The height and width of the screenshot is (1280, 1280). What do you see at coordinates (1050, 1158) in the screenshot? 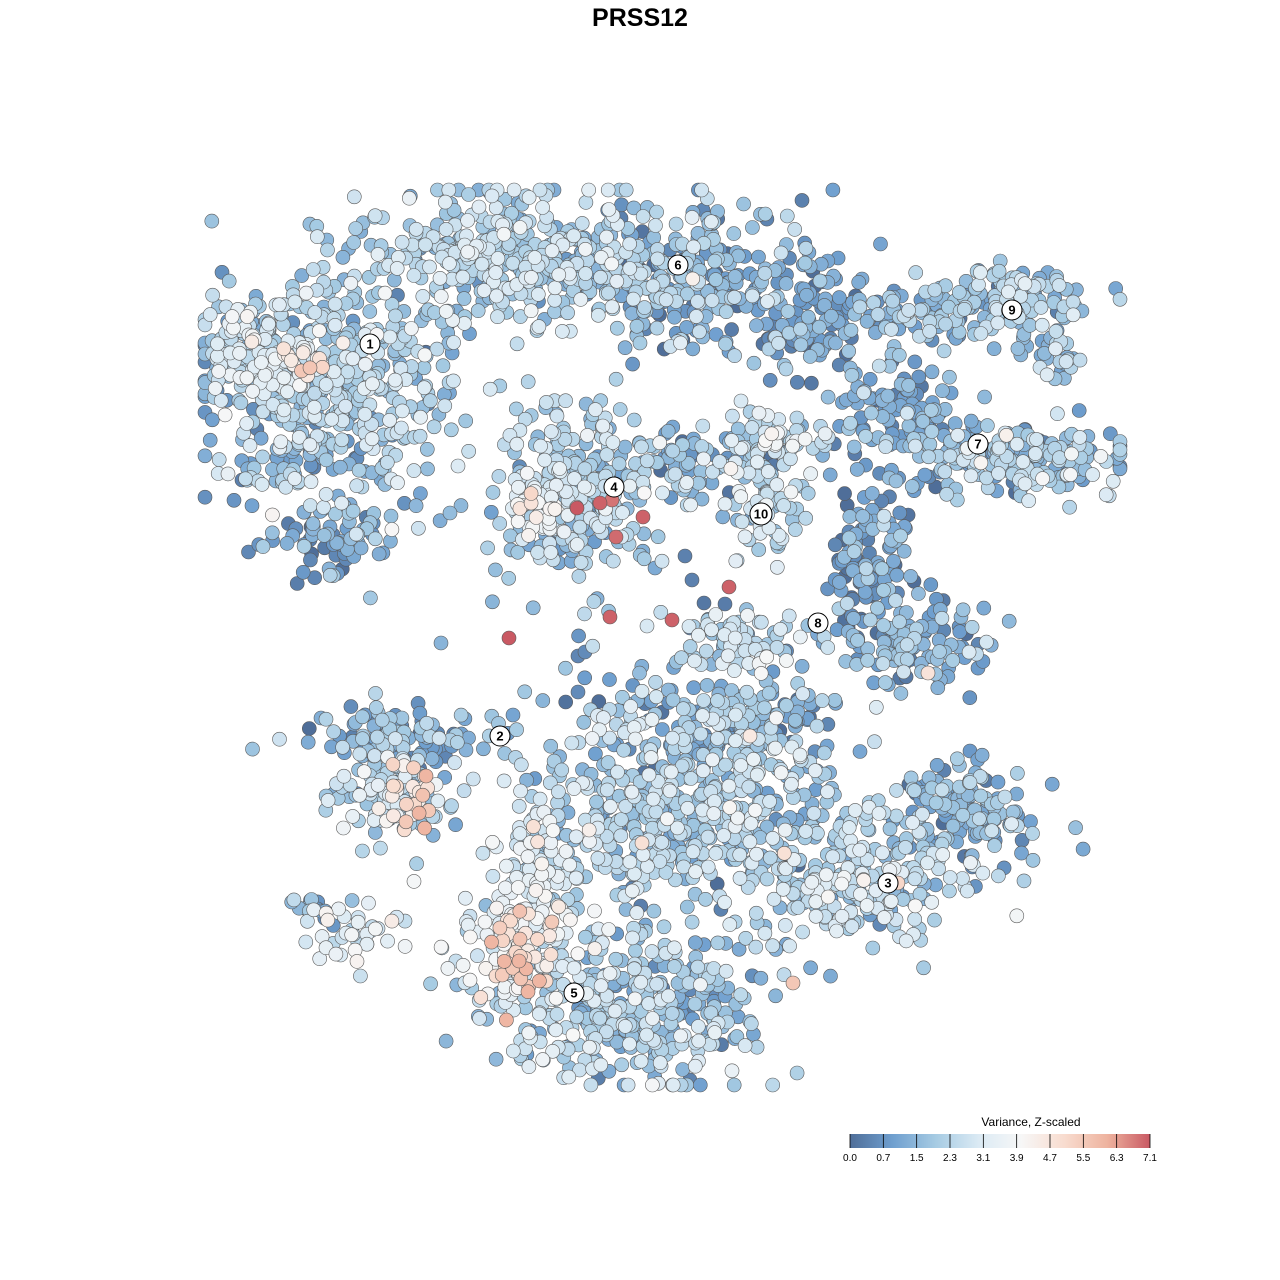
I see `legend-tick-label: 4.7` at bounding box center [1050, 1158].